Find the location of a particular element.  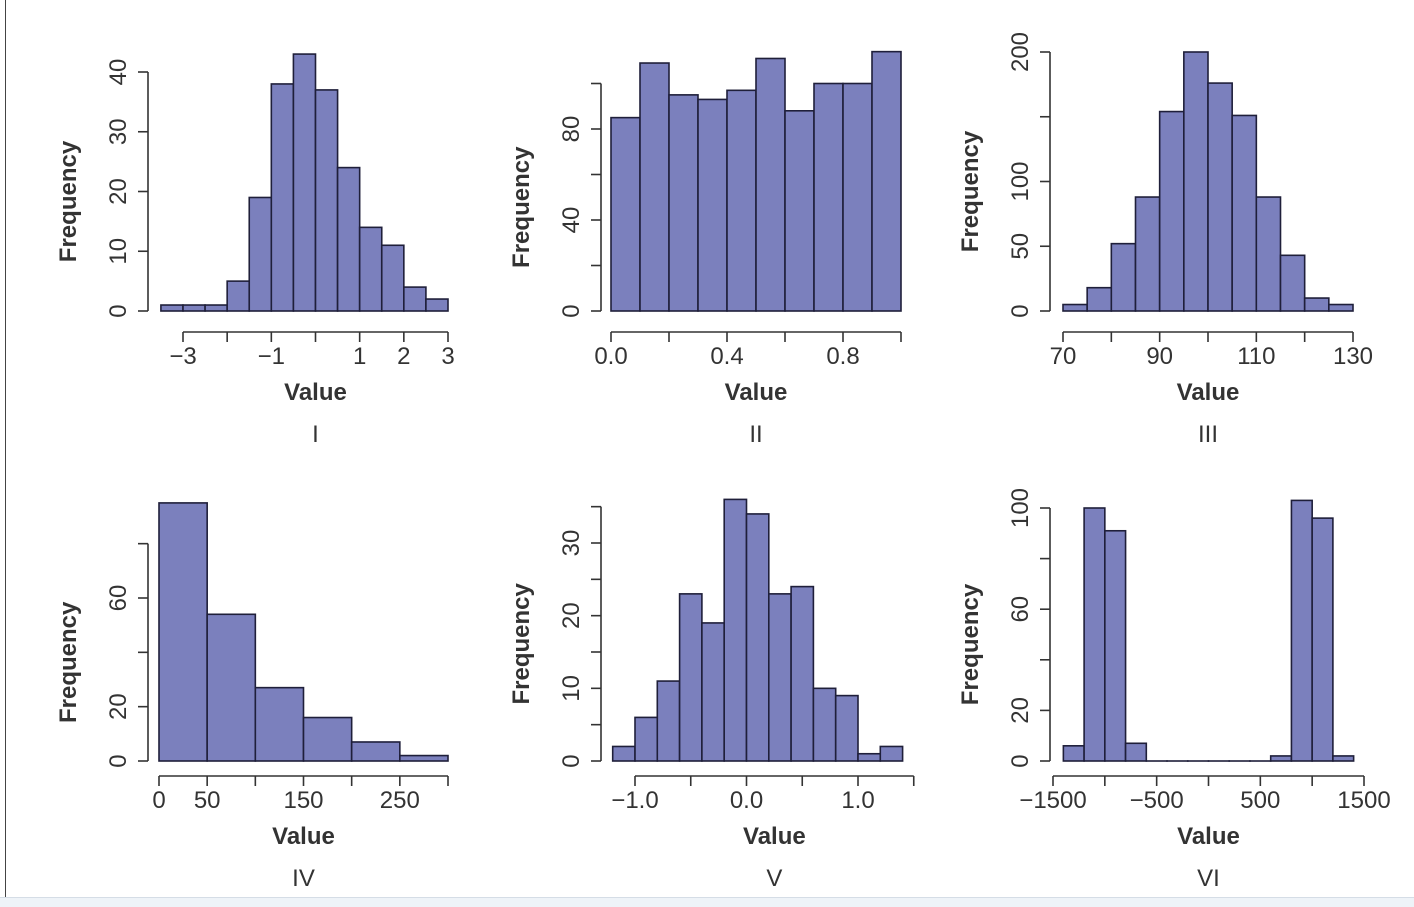

panel-label: V is located at coordinates (774, 878).